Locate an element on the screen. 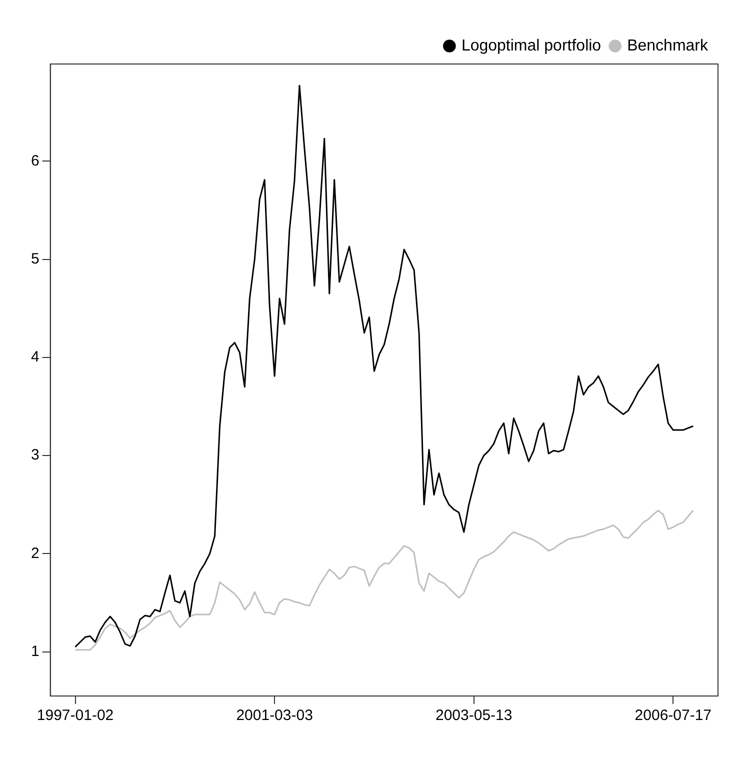 The height and width of the screenshot is (757, 756). y-tick-label: 5 is located at coordinates (35, 259).